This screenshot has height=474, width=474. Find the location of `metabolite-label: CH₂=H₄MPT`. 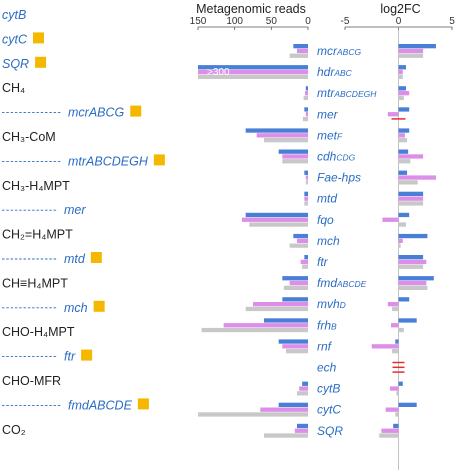

metabolite-label: CH₂=H₄MPT is located at coordinates (37, 235).